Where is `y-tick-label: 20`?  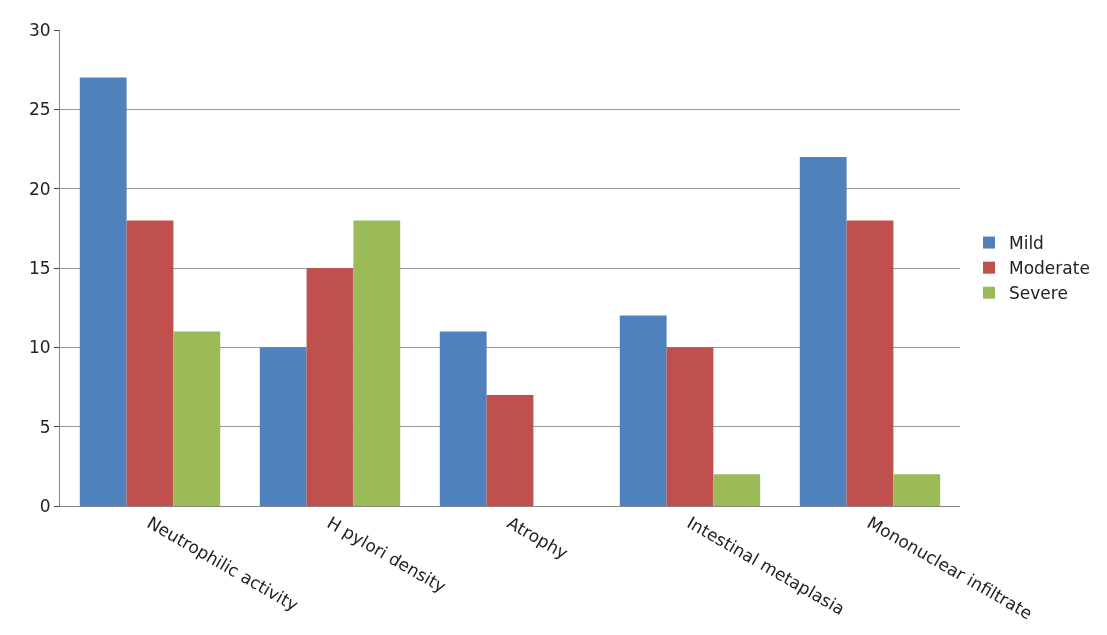
y-tick-label: 20 is located at coordinates (39, 188).